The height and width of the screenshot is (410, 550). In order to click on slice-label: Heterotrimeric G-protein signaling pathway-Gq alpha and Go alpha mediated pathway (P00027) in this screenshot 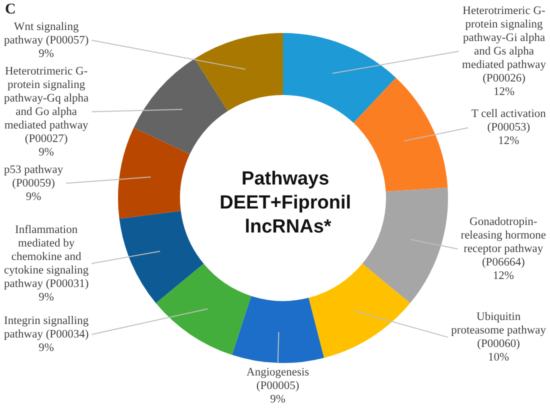, I will do `click(46, 105)`.